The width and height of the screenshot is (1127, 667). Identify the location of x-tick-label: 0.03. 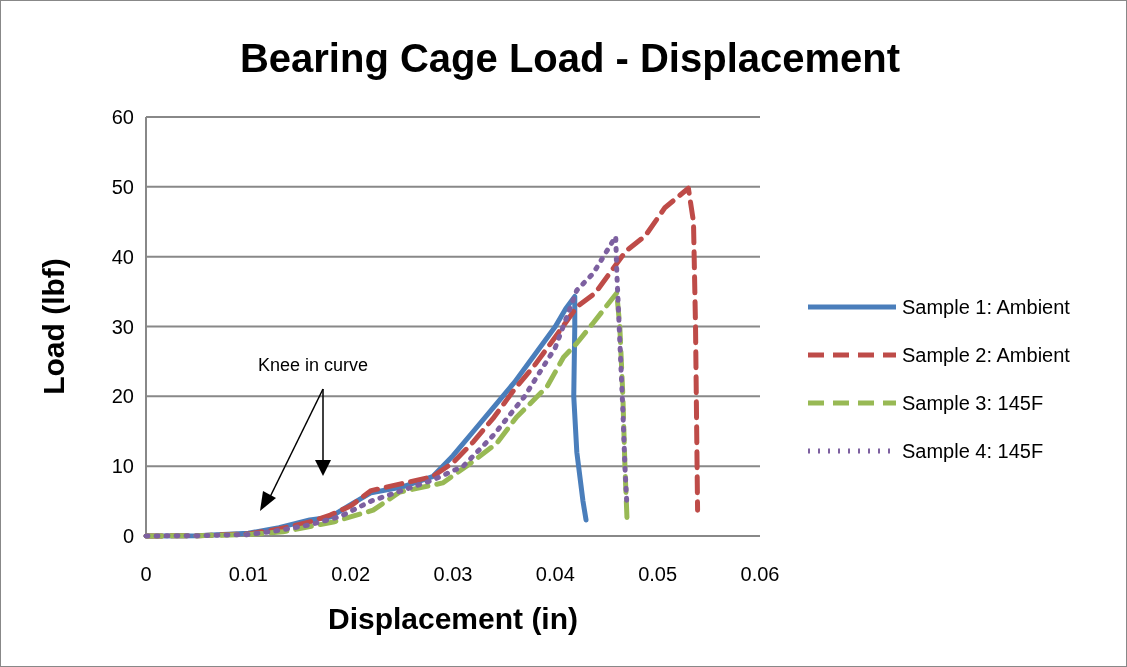
(453, 574).